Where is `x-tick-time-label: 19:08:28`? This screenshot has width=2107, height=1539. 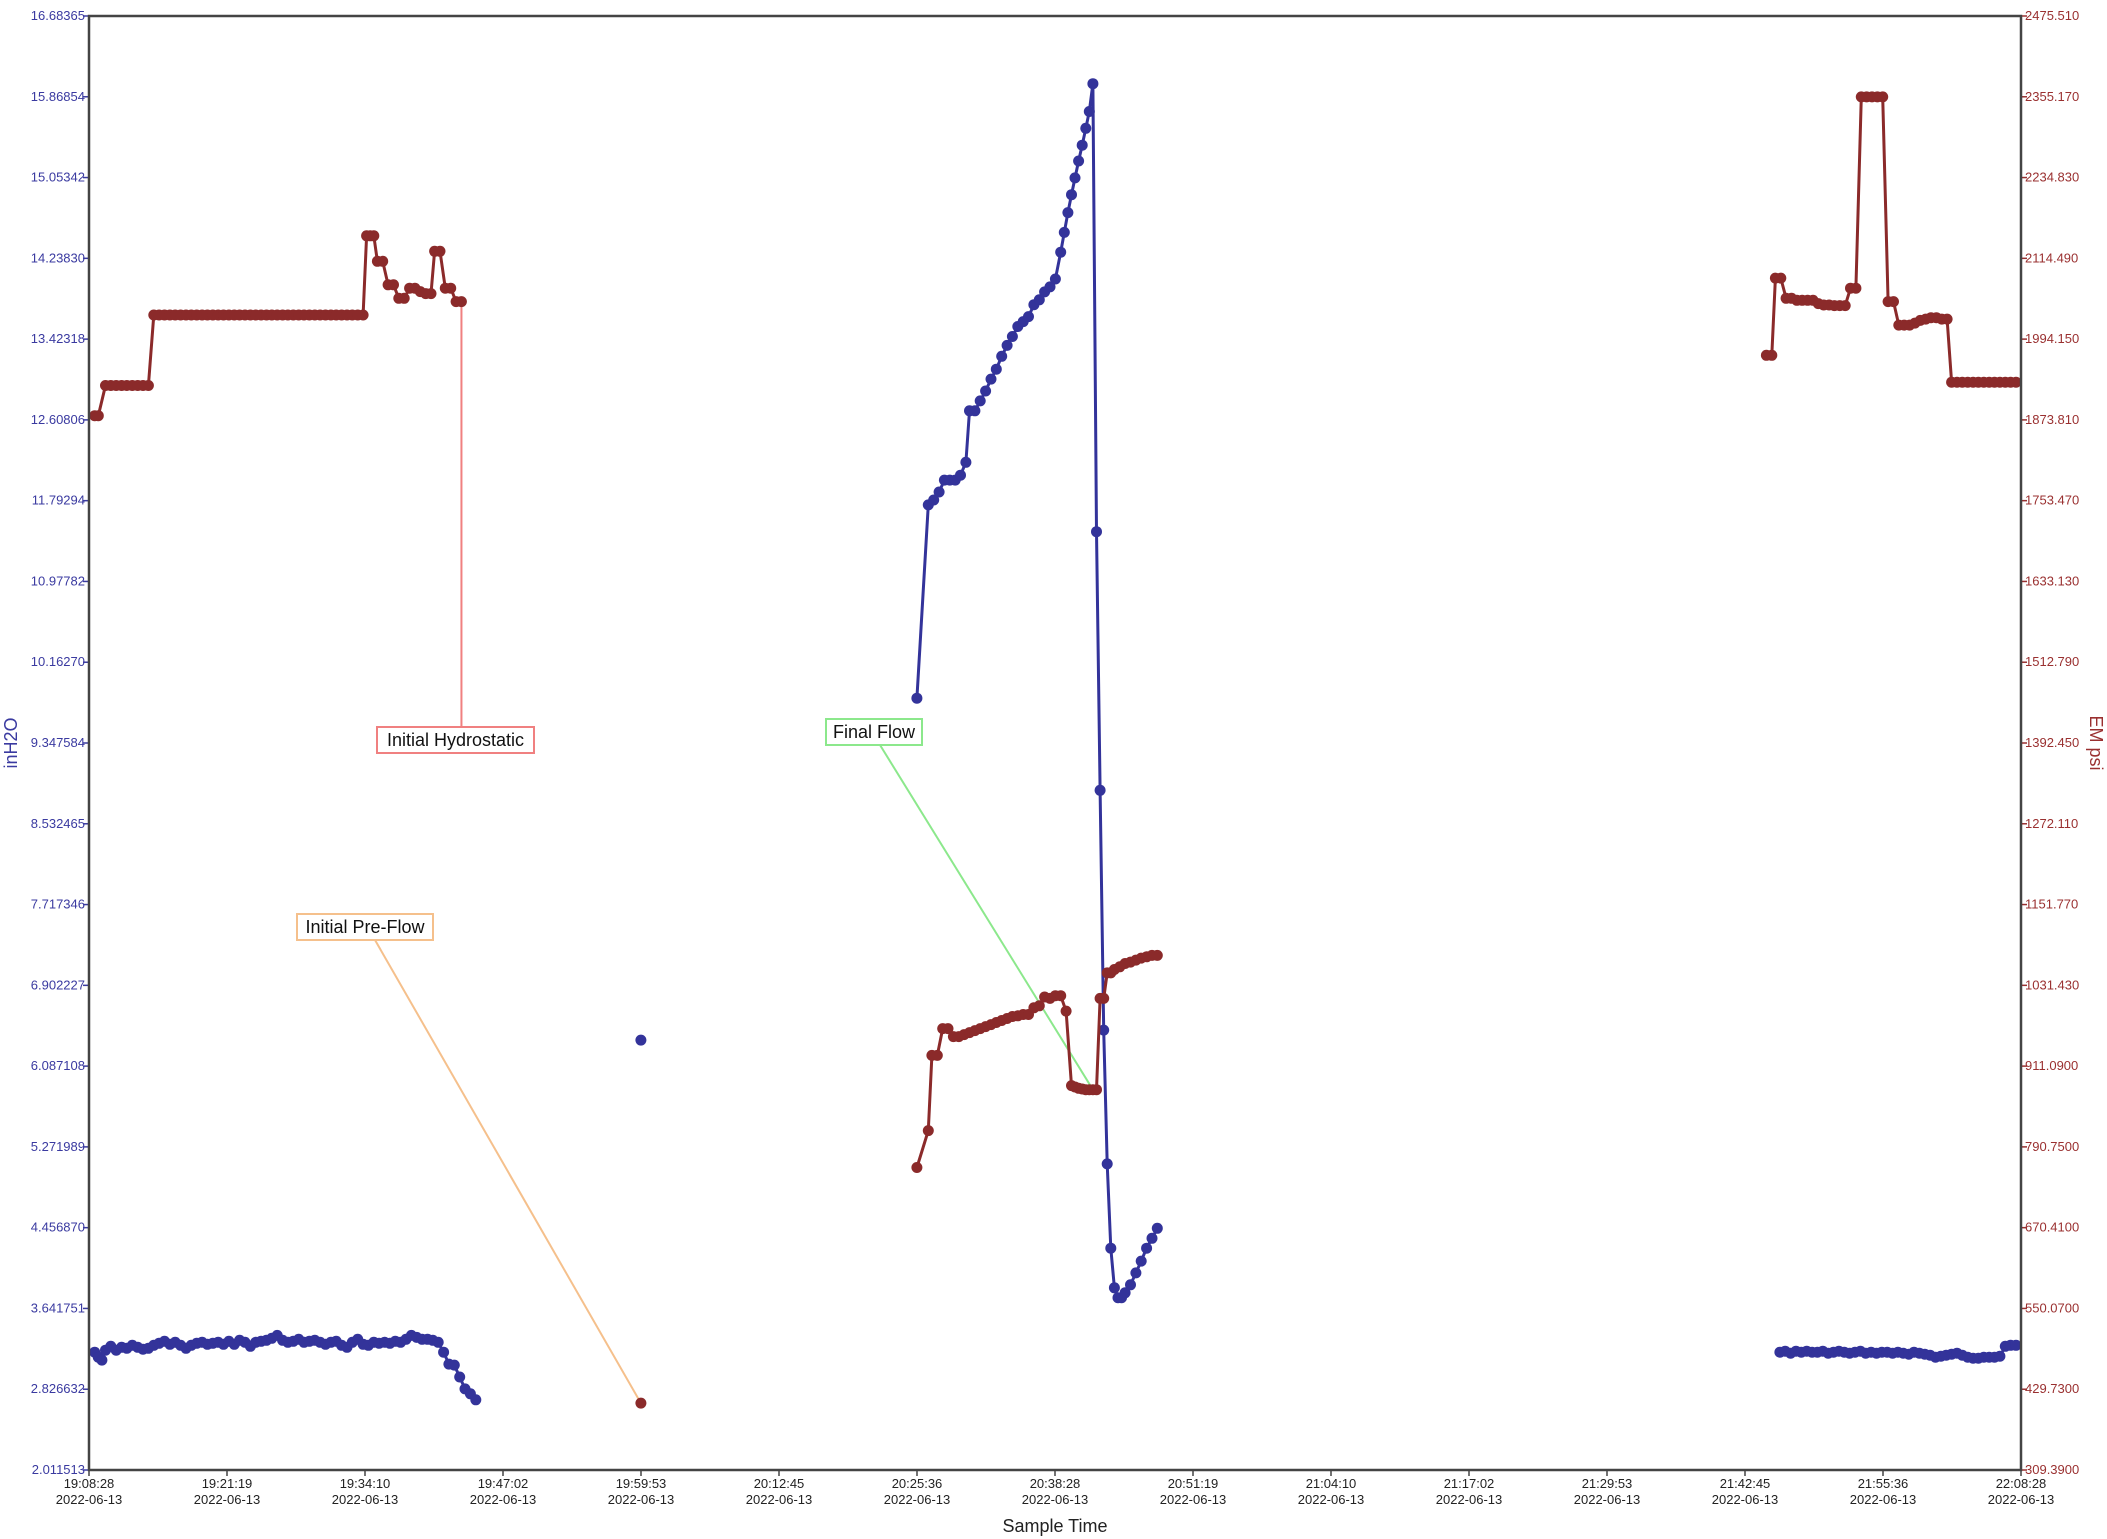
x-tick-time-label: 19:08:28 is located at coordinates (89, 1483).